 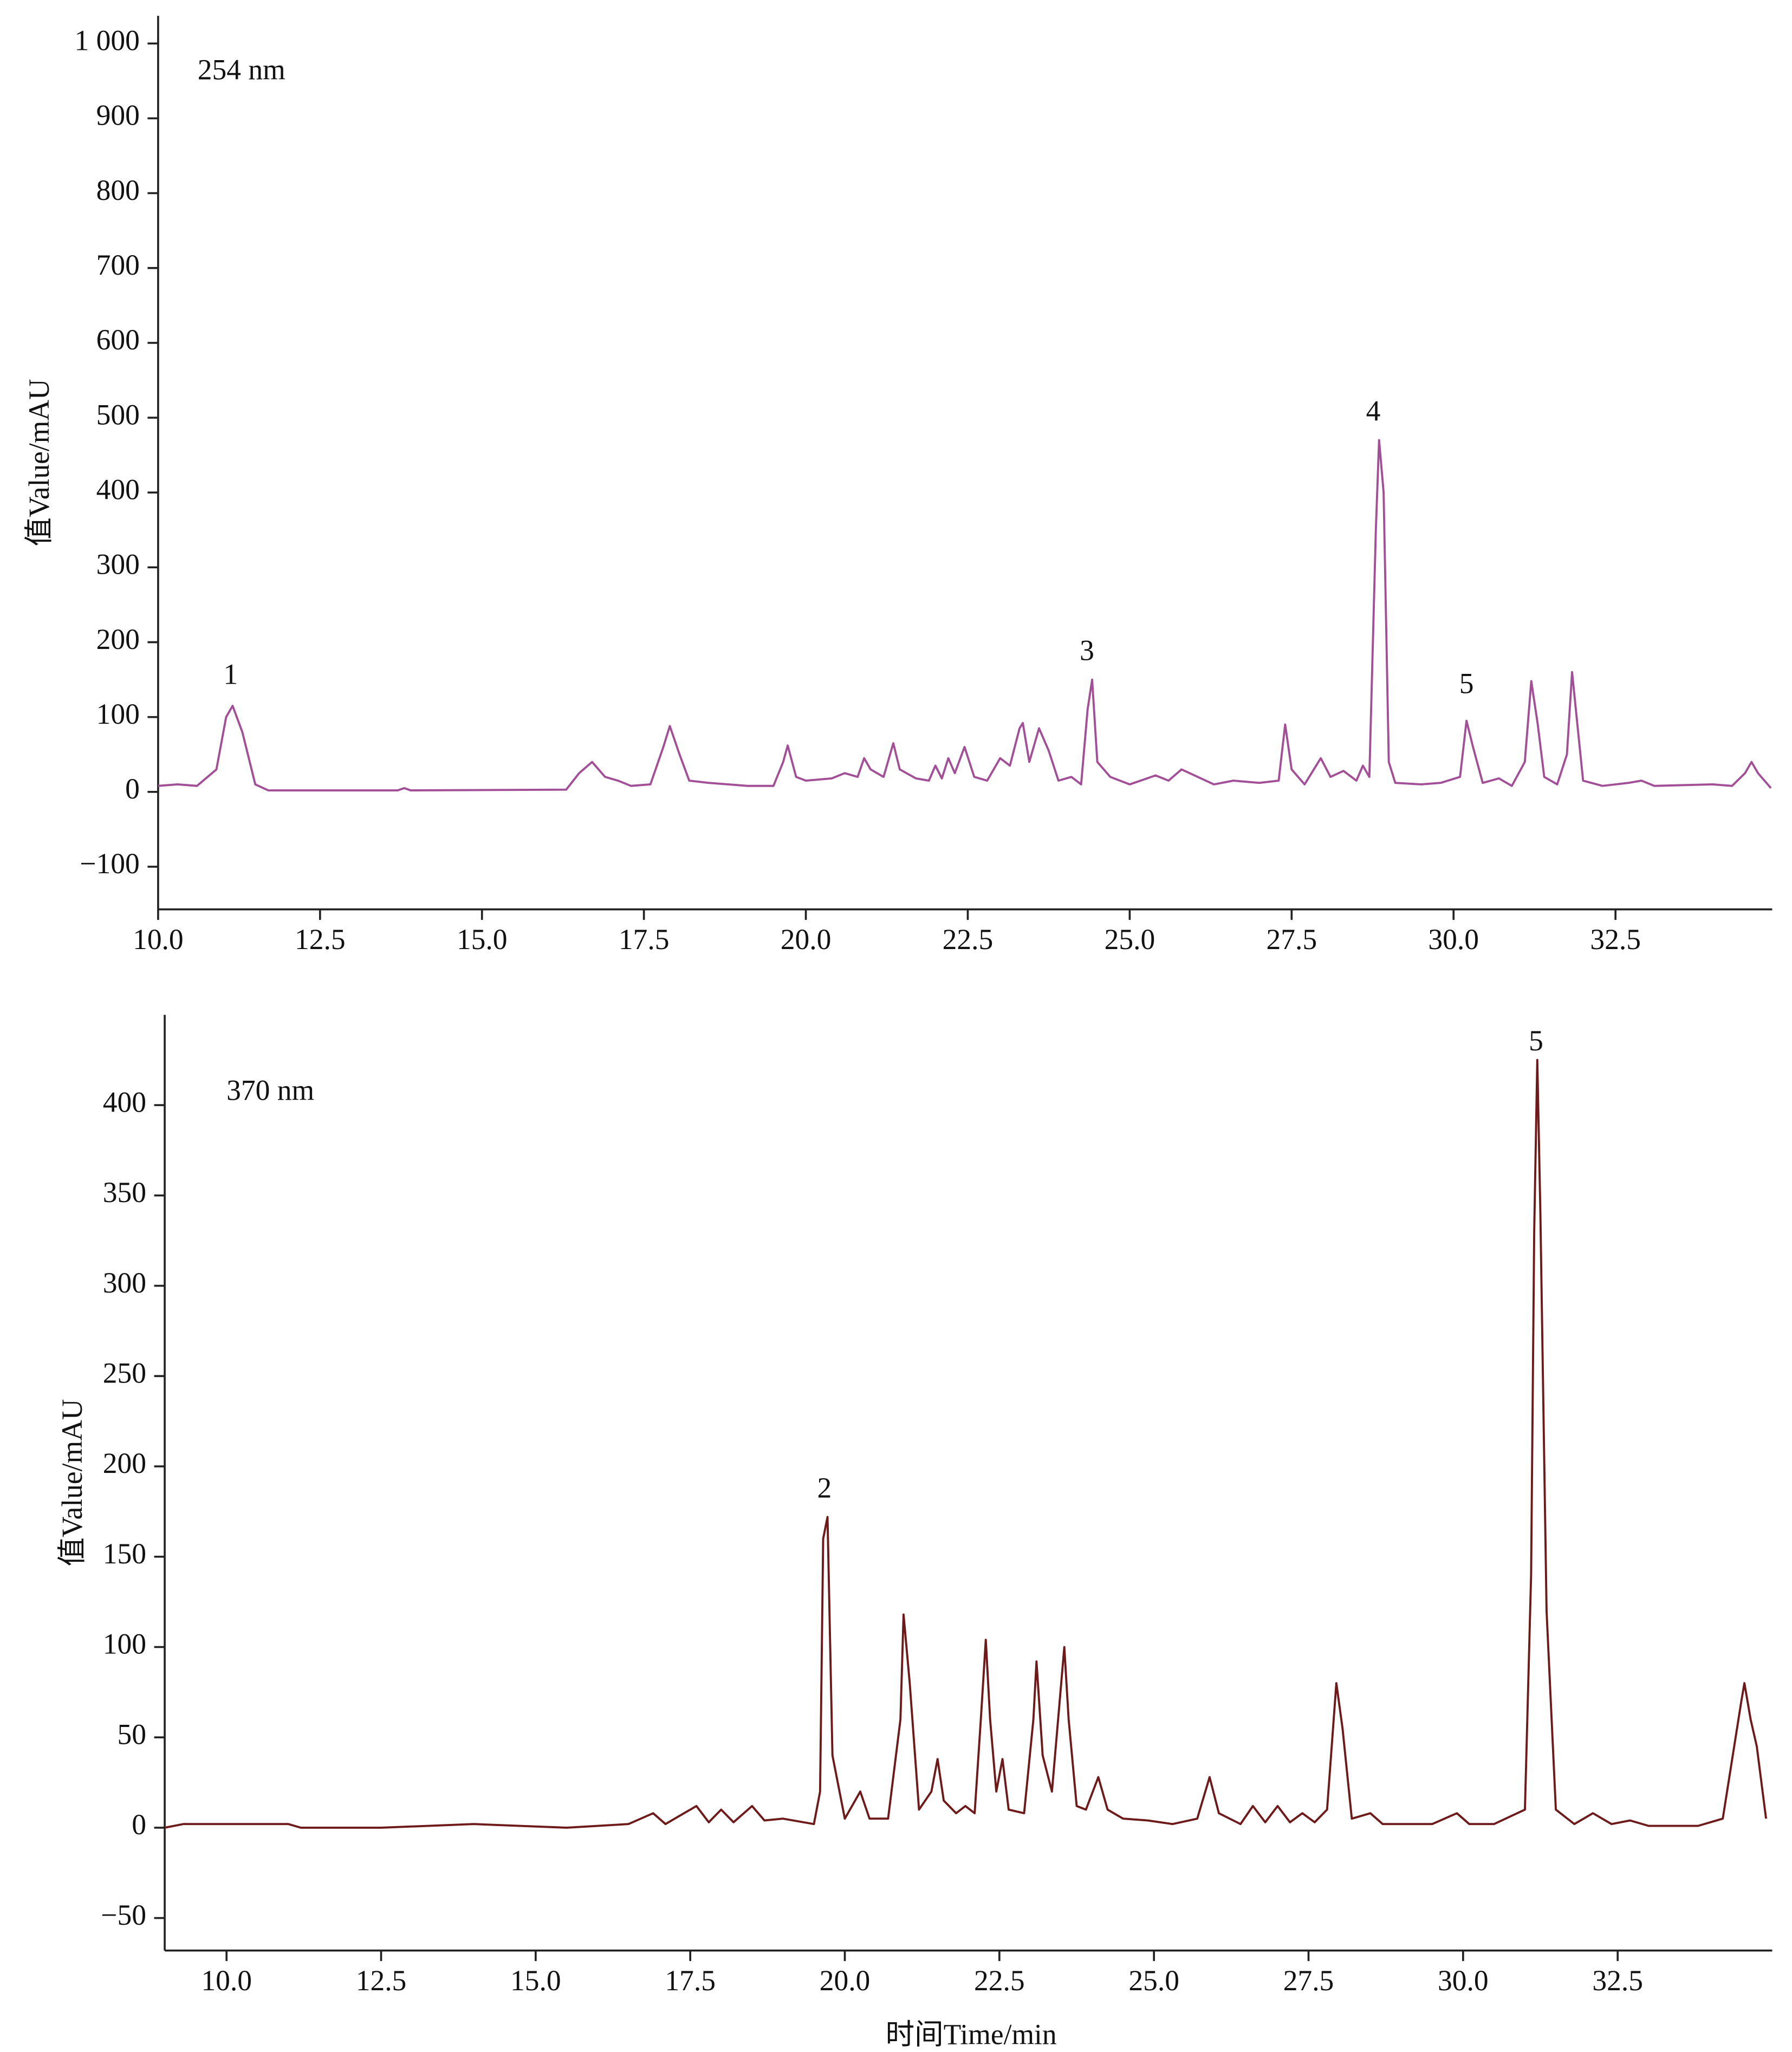 I want to click on y-tick-label: −50, so click(x=123, y=1915).